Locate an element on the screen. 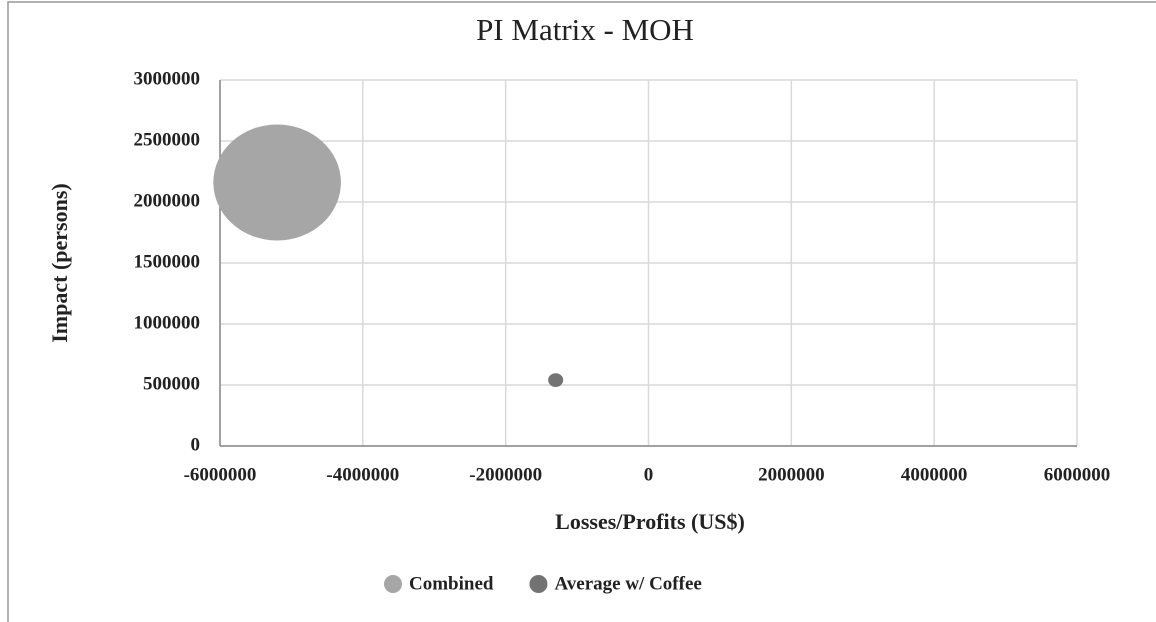  x-tick-label: 2000000 is located at coordinates (791, 474).